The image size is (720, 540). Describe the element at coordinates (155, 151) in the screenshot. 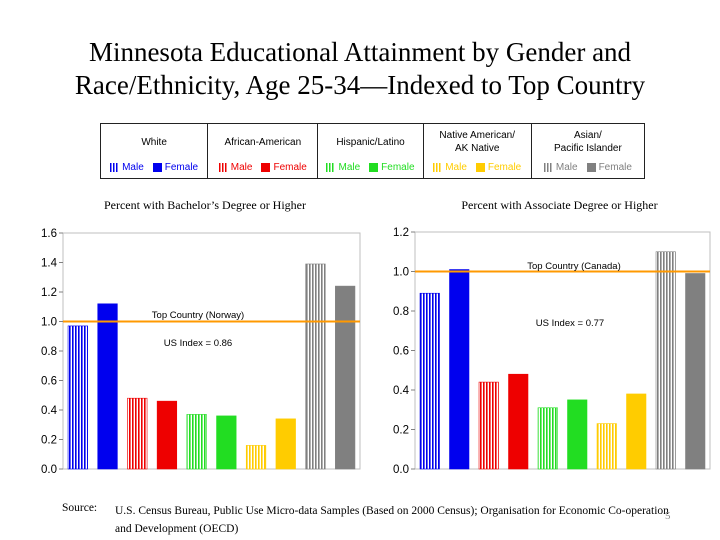

I see `legend-group-white: White Male Female` at that location.